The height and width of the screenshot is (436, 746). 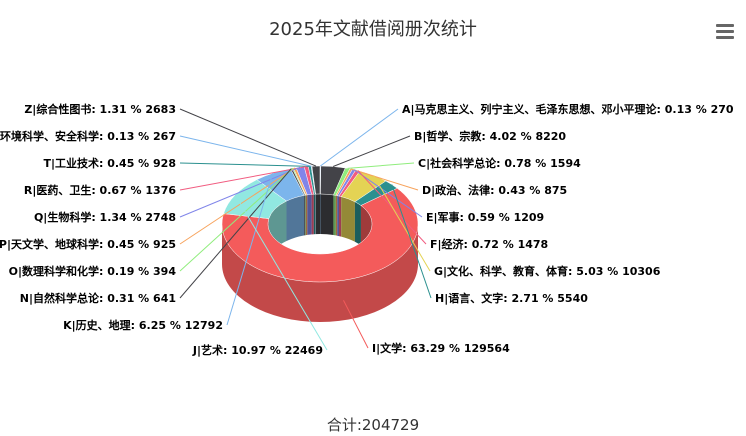 I want to click on slice-inner-F, so click(x=340, y=216).